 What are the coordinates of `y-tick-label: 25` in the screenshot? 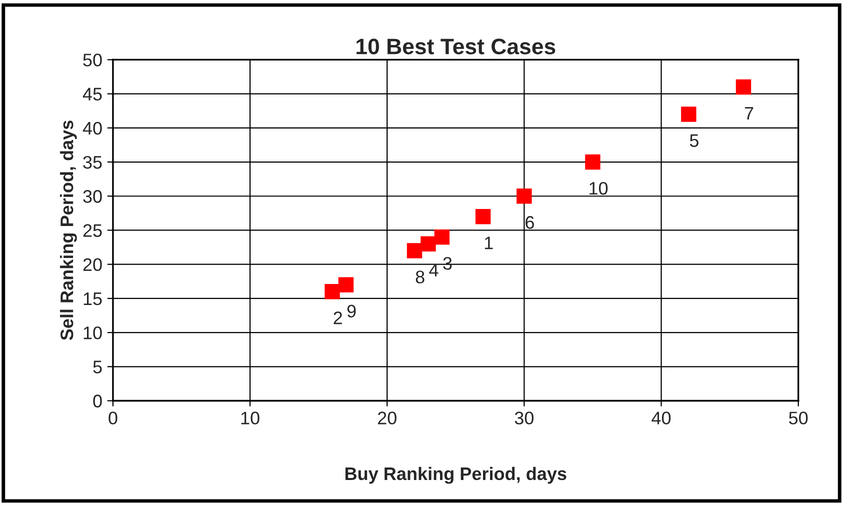 It's located at (92, 230).